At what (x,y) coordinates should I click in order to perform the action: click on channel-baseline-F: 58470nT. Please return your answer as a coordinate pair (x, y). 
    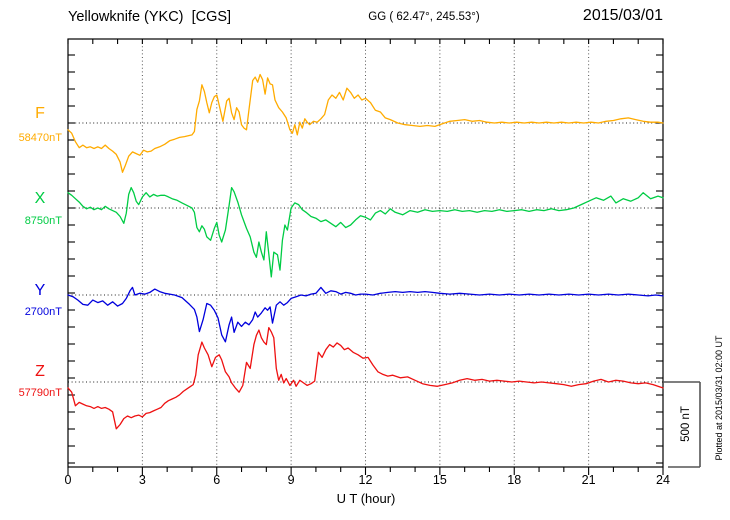
    Looking at the image, I should click on (40, 138).